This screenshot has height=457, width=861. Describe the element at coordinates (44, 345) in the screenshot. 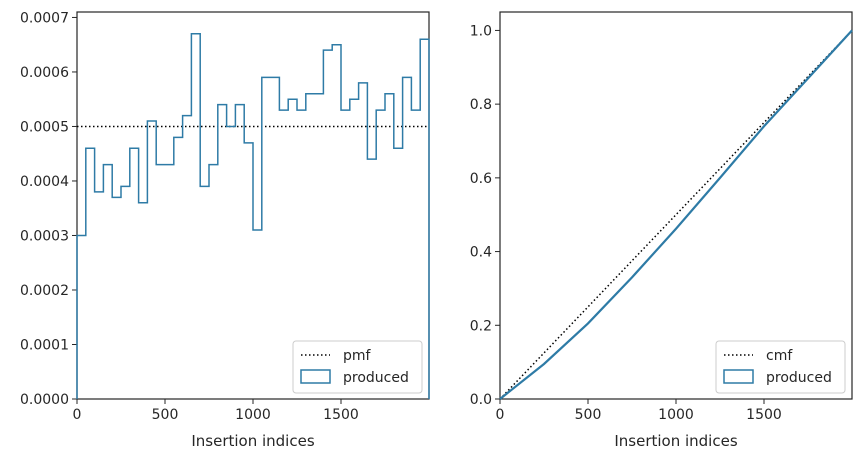

I see `y-tick-label: 0.0001` at that location.